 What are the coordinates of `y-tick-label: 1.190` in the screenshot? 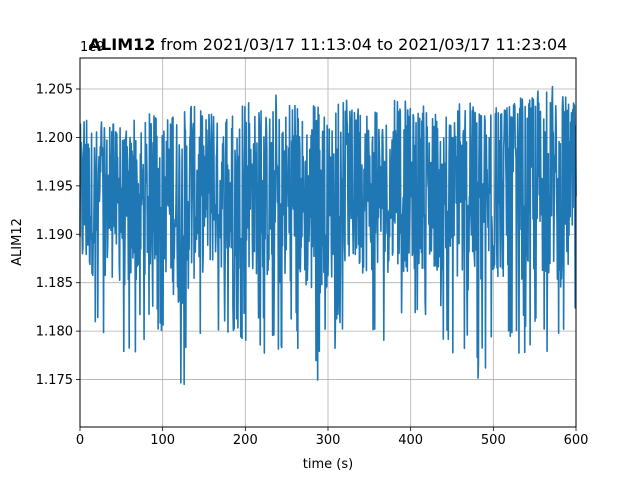 It's located at (54, 235).